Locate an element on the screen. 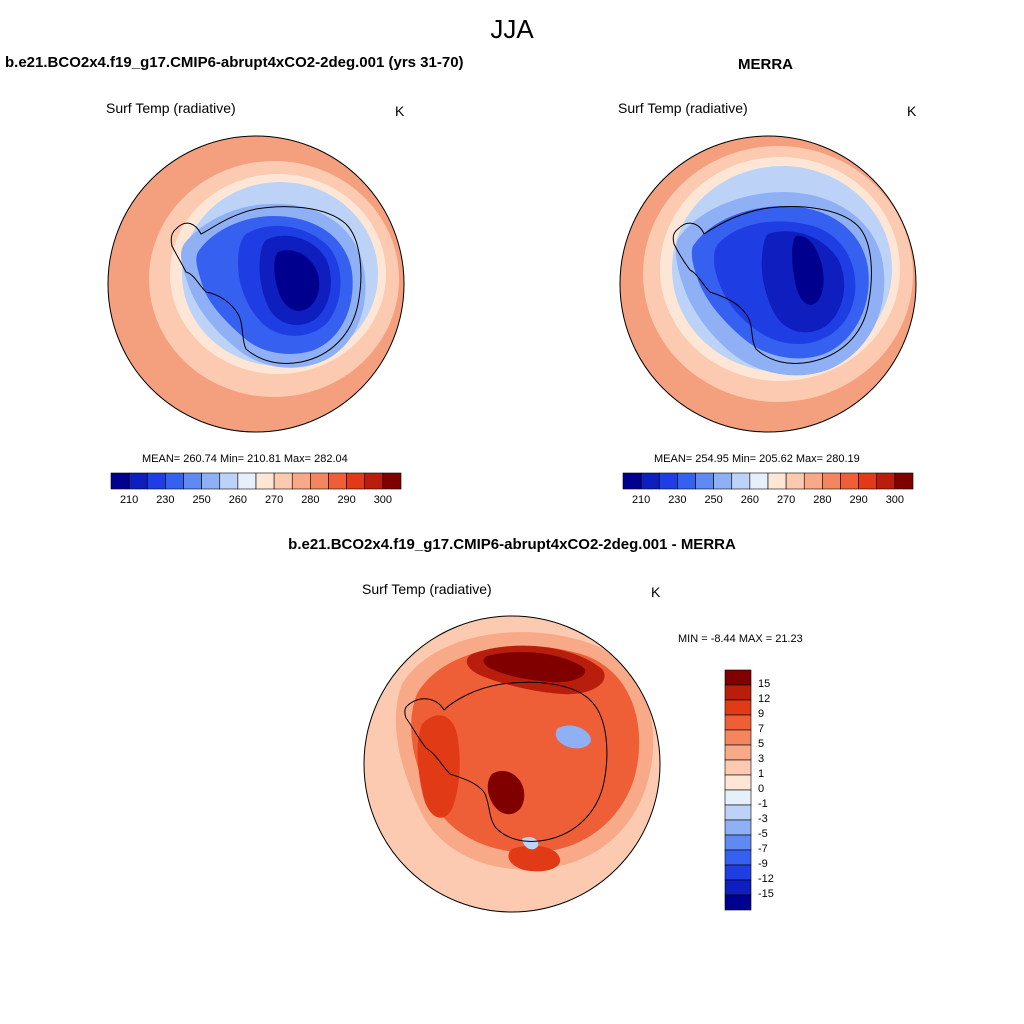  colorbar-tick-label: -5 is located at coordinates (763, 834).